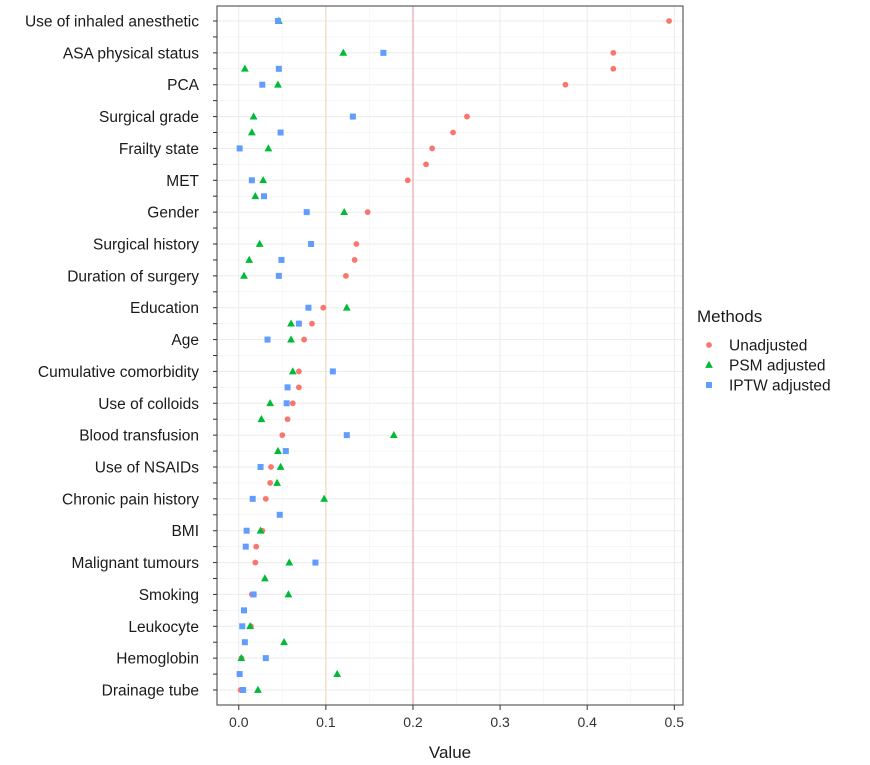  What do you see at coordinates (239, 722) in the screenshot?
I see `x-tick-label: 0.0` at bounding box center [239, 722].